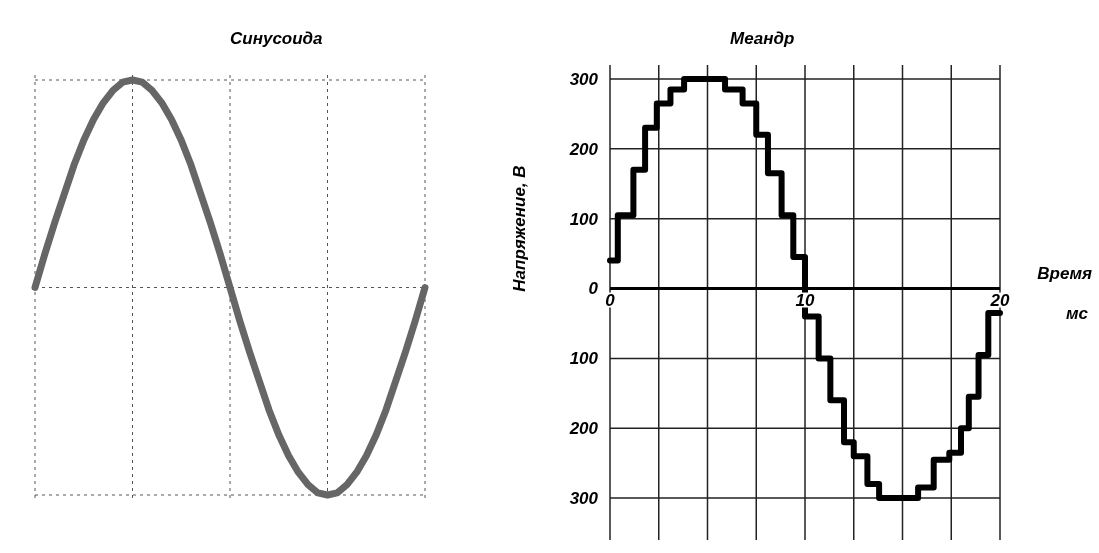 Image resolution: width=1099 pixels, height=553 pixels. I want to click on y-axis-title: Напряжение, В, so click(519, 228).